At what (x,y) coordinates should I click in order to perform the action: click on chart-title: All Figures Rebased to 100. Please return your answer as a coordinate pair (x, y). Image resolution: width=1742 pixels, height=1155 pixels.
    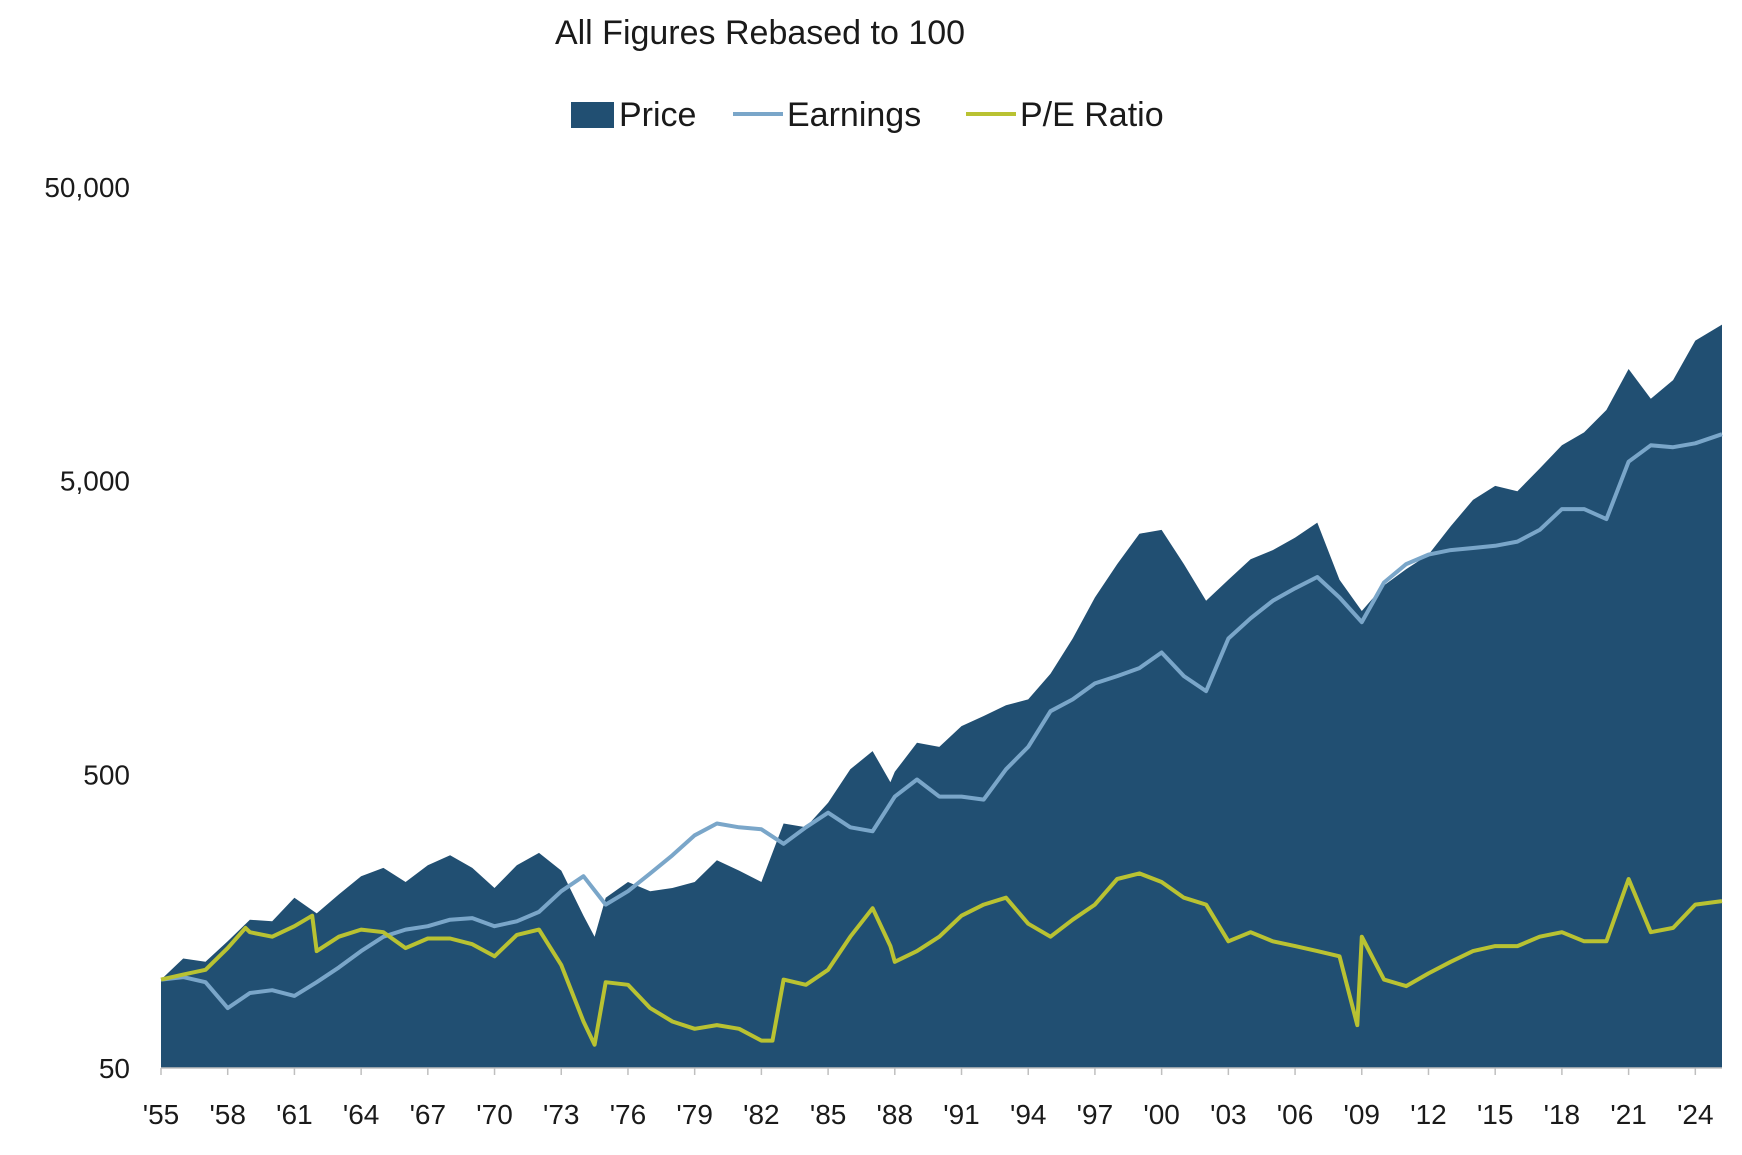
    Looking at the image, I should click on (760, 33).